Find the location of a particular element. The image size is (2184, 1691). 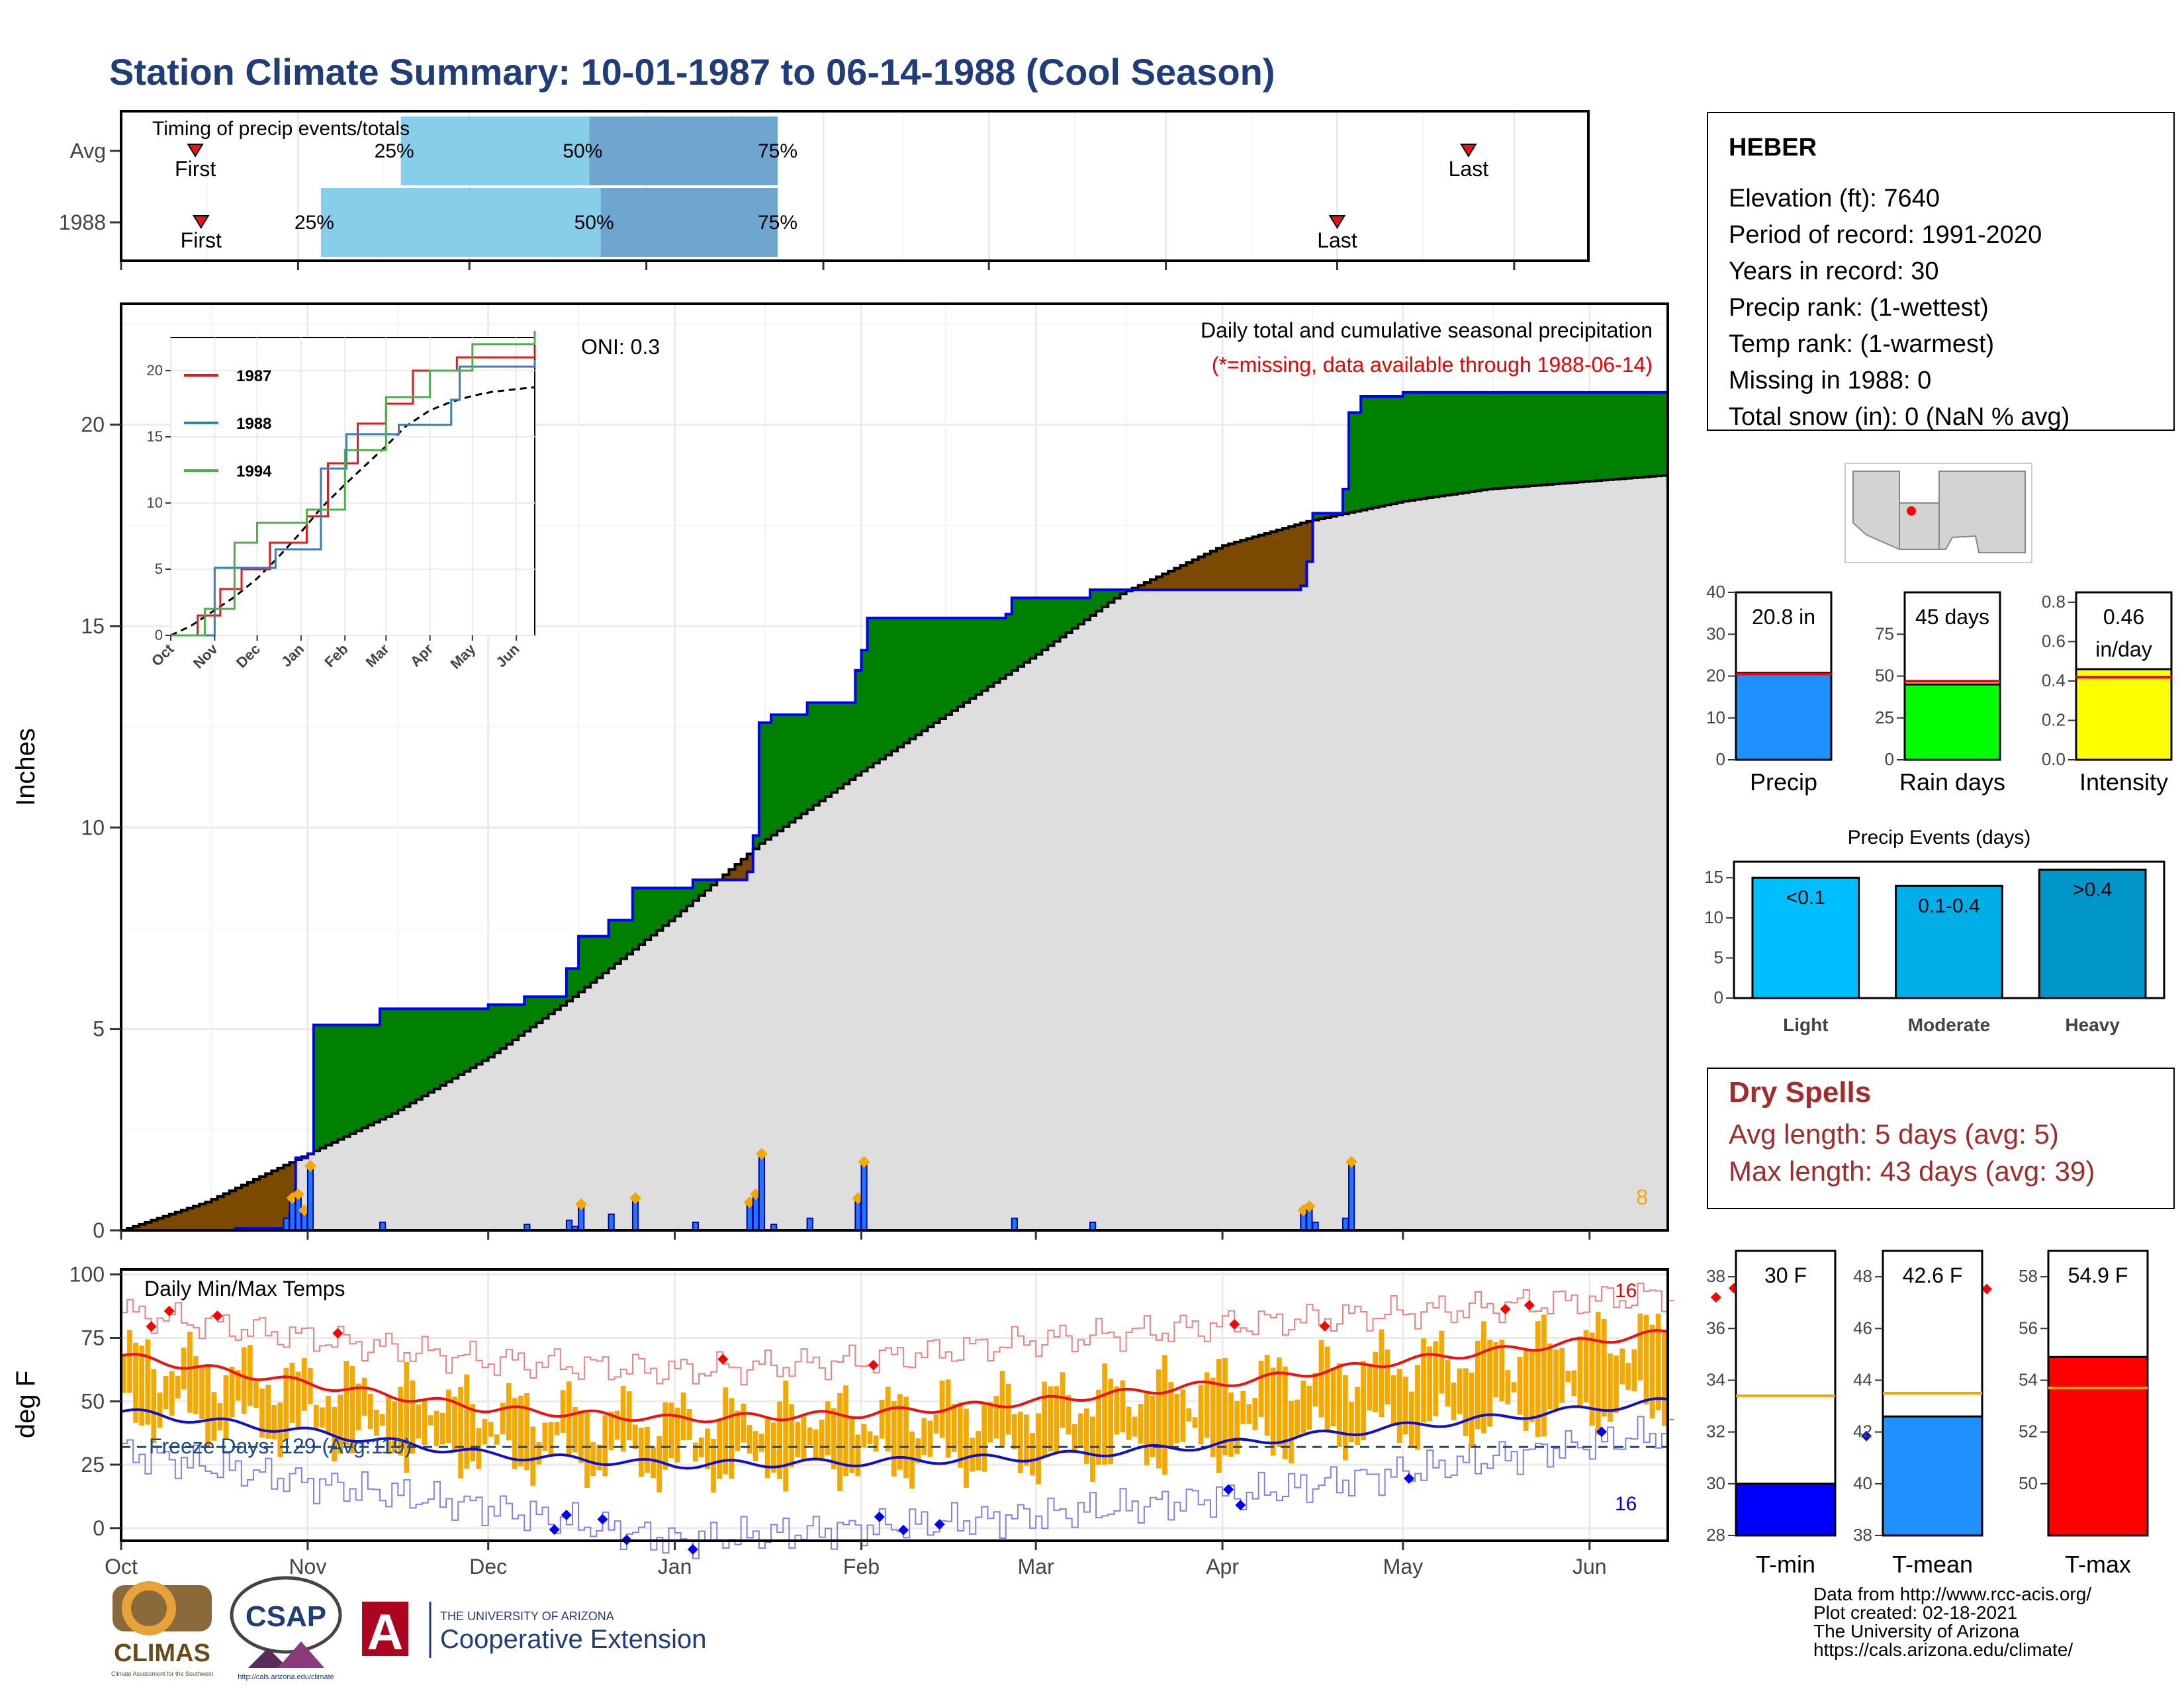

events-y-tick-label: 0 is located at coordinates (1718, 997).